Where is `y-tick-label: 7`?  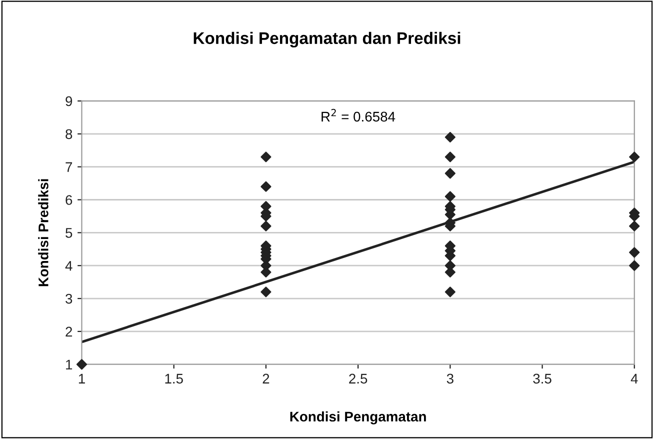 y-tick-label: 7 is located at coordinates (69, 167).